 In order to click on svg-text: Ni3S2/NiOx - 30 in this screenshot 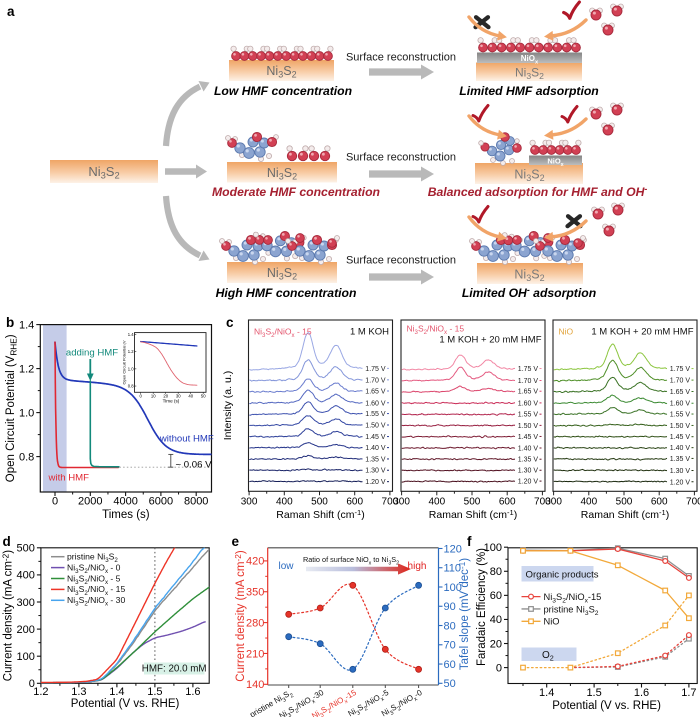, I will do `click(96, 601)`.